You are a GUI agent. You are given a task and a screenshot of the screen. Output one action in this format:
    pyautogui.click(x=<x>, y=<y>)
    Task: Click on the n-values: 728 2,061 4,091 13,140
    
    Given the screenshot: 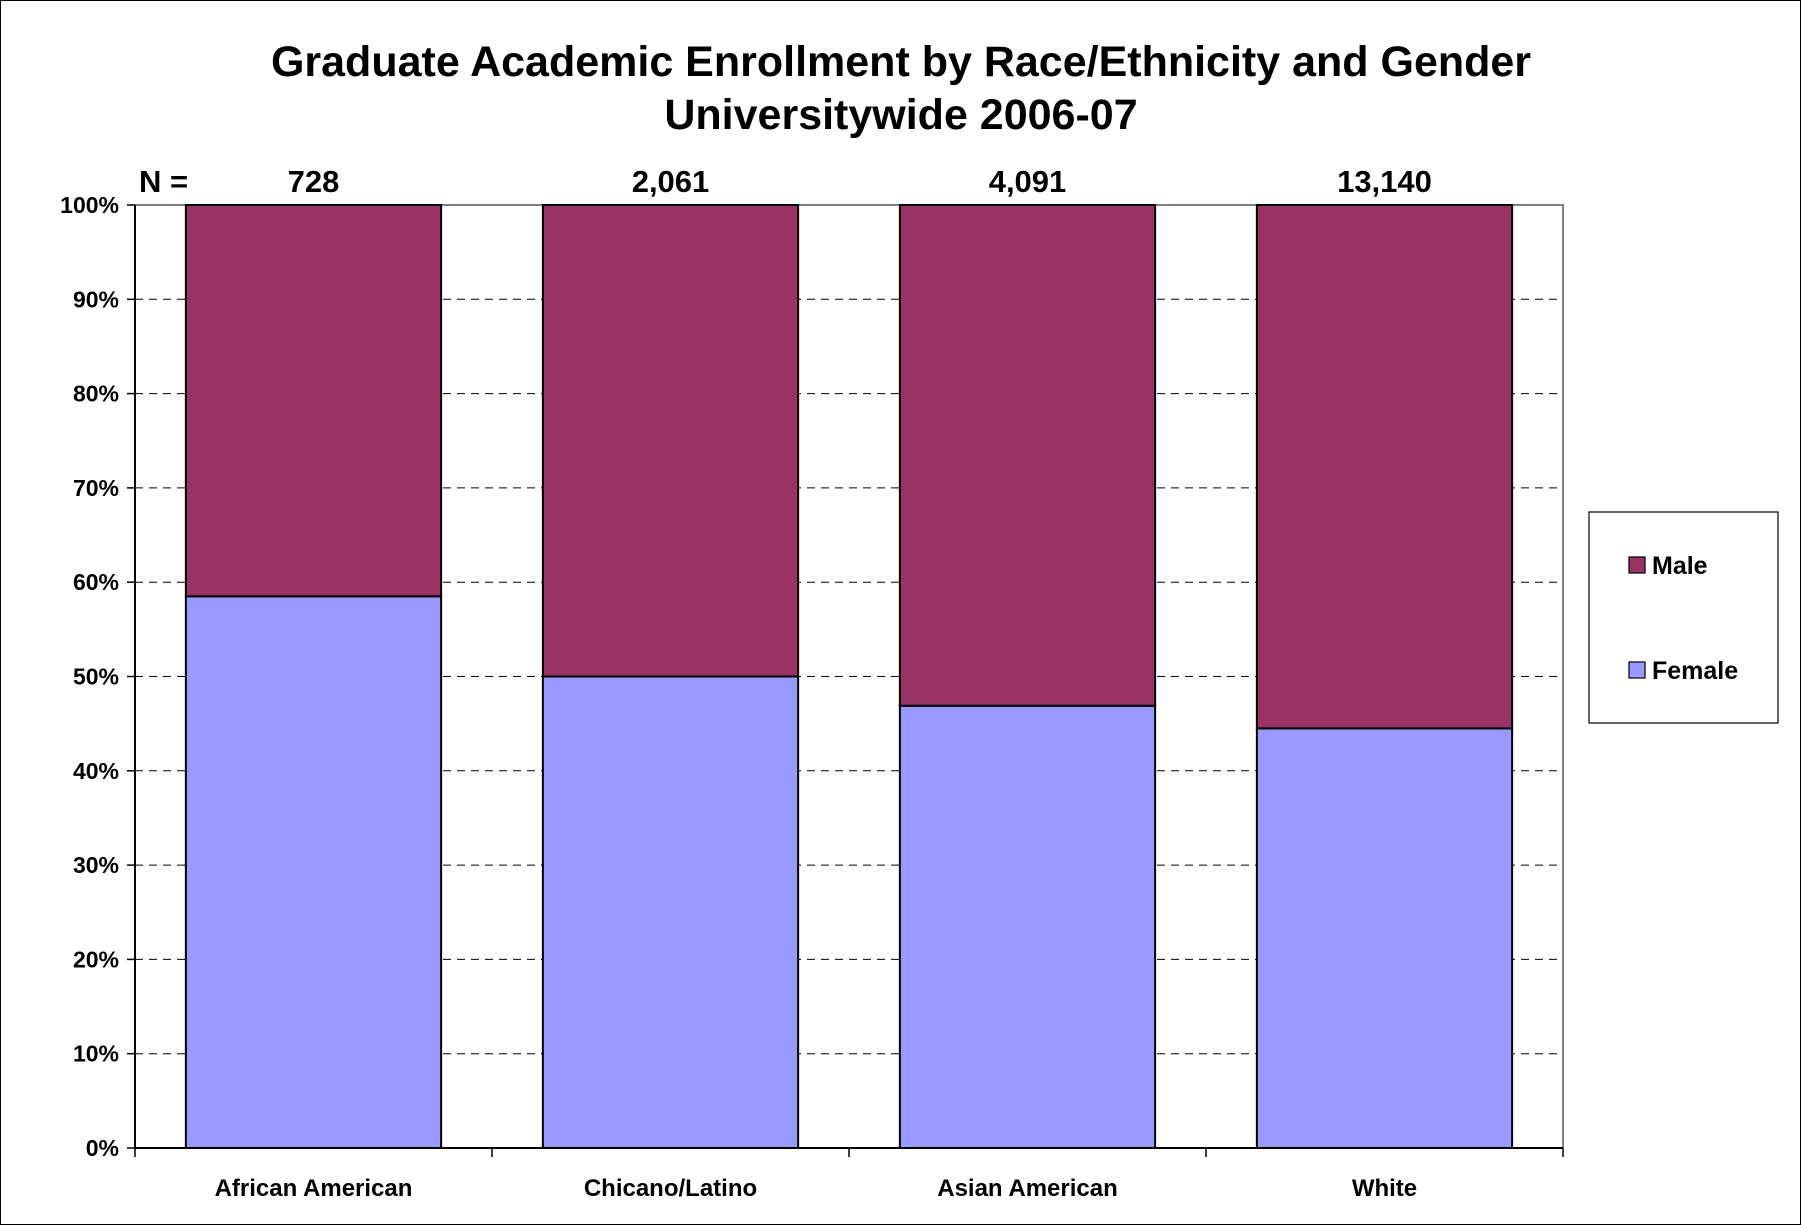 What is the action you would take?
    pyautogui.click(x=860, y=181)
    